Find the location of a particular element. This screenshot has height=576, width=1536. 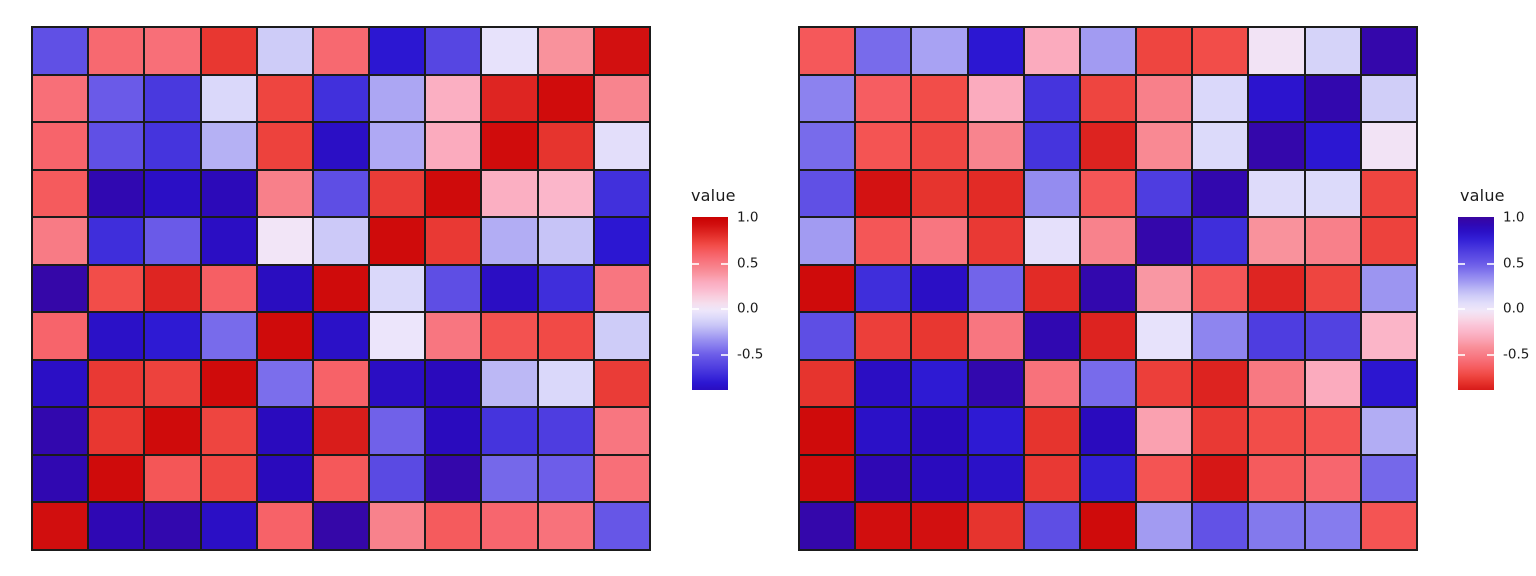

legend-title-right: value is located at coordinates (1482, 195).